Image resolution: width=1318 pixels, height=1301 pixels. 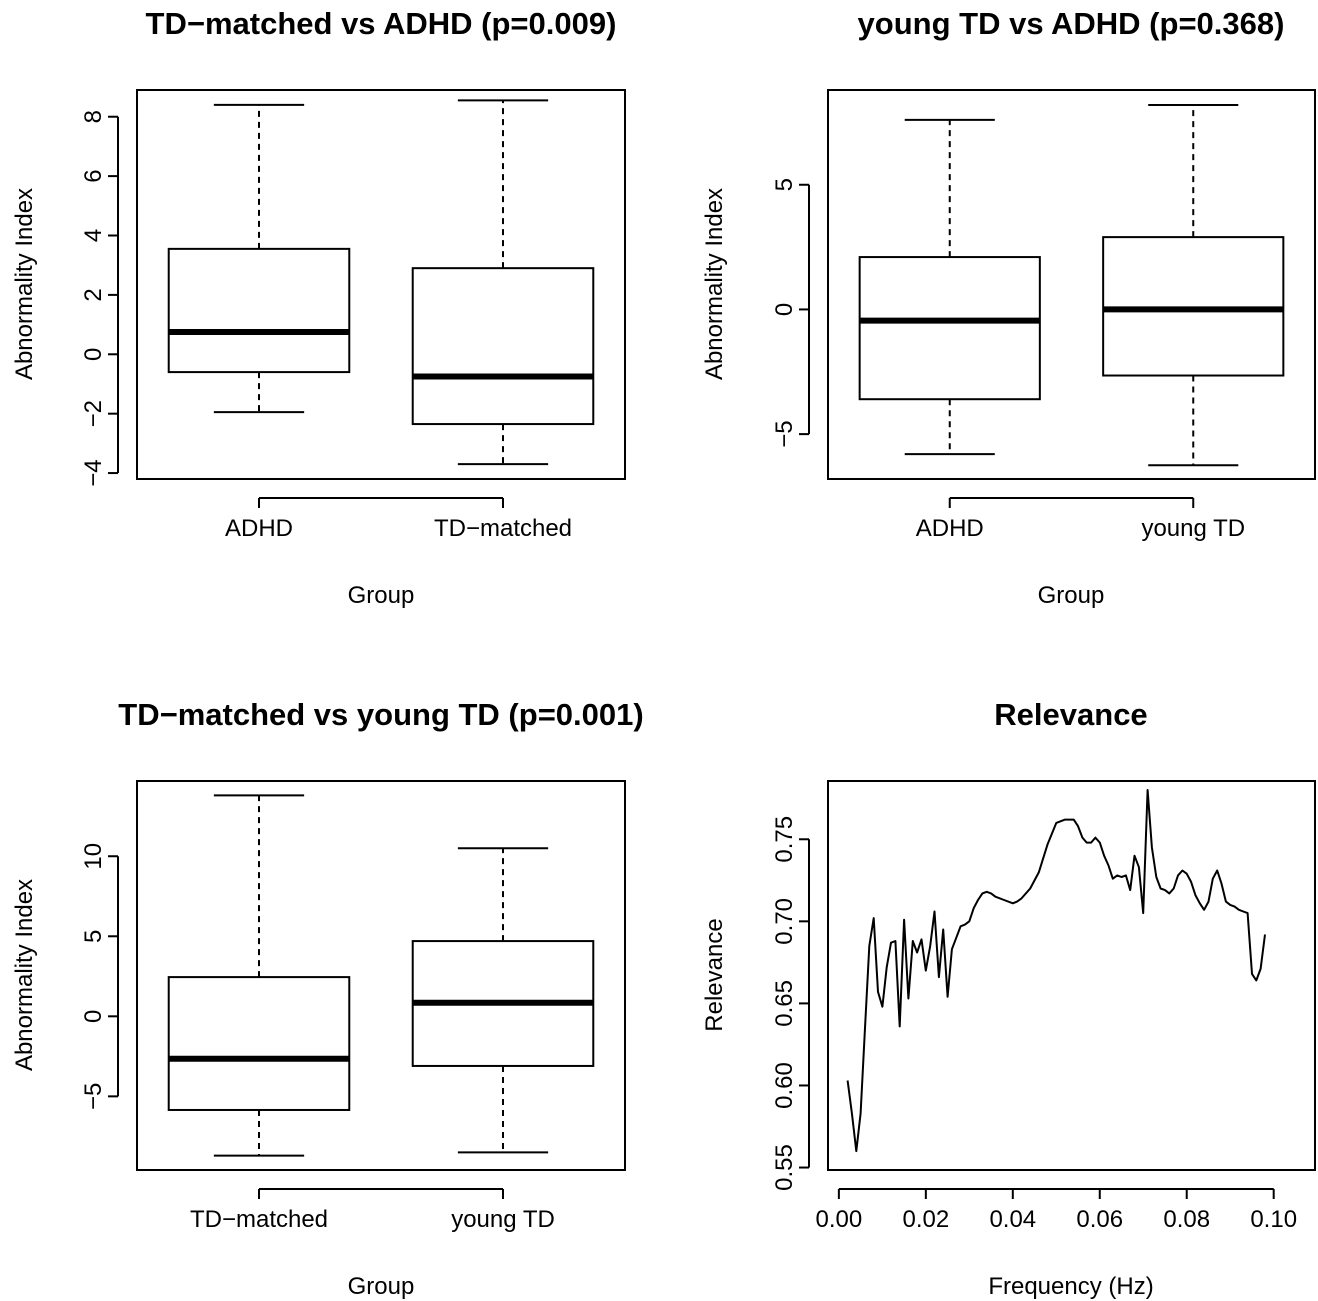 What do you see at coordinates (784, 1003) in the screenshot?
I see `y-tick-label: 0.65` at bounding box center [784, 1003].